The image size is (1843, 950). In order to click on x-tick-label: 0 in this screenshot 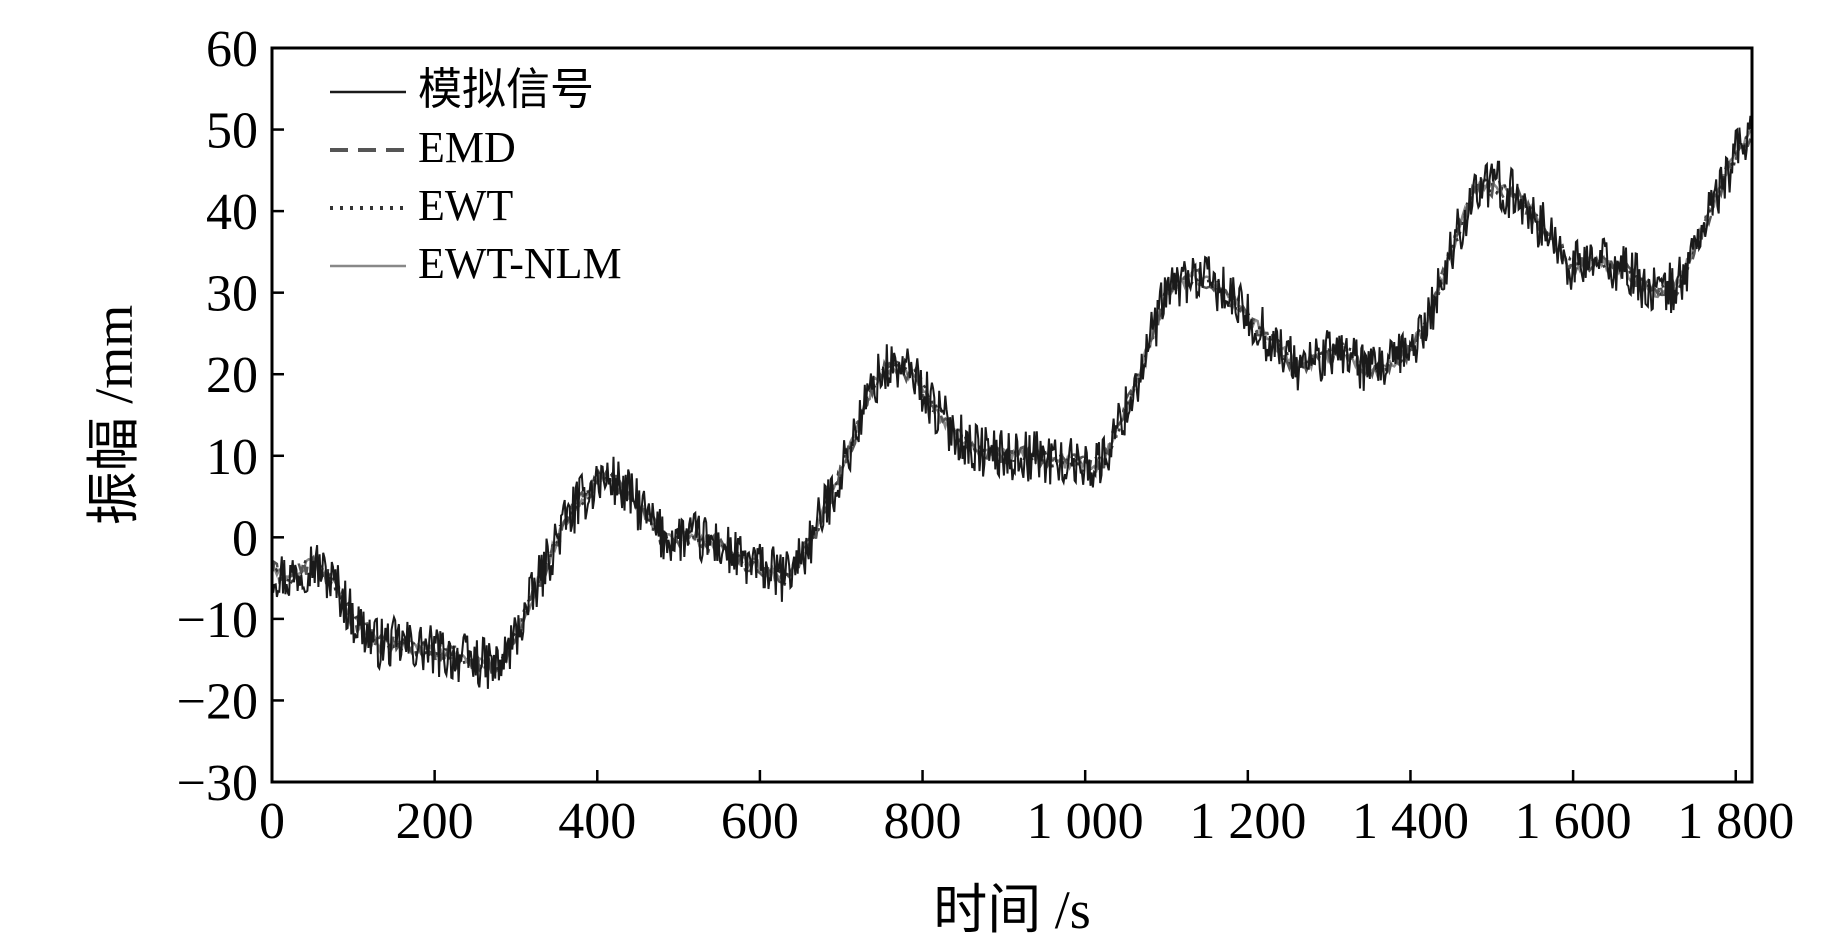, I will do `click(272, 821)`.